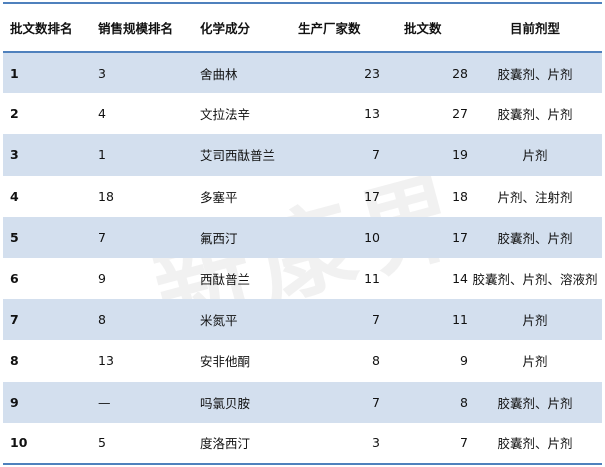 The height and width of the screenshot is (467, 605). I want to click on header-approvals: 批文数, so click(423, 28).